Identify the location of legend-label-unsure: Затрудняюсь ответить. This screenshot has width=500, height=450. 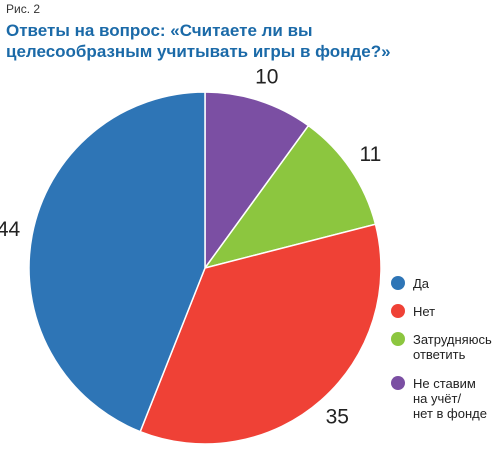
(452, 347).